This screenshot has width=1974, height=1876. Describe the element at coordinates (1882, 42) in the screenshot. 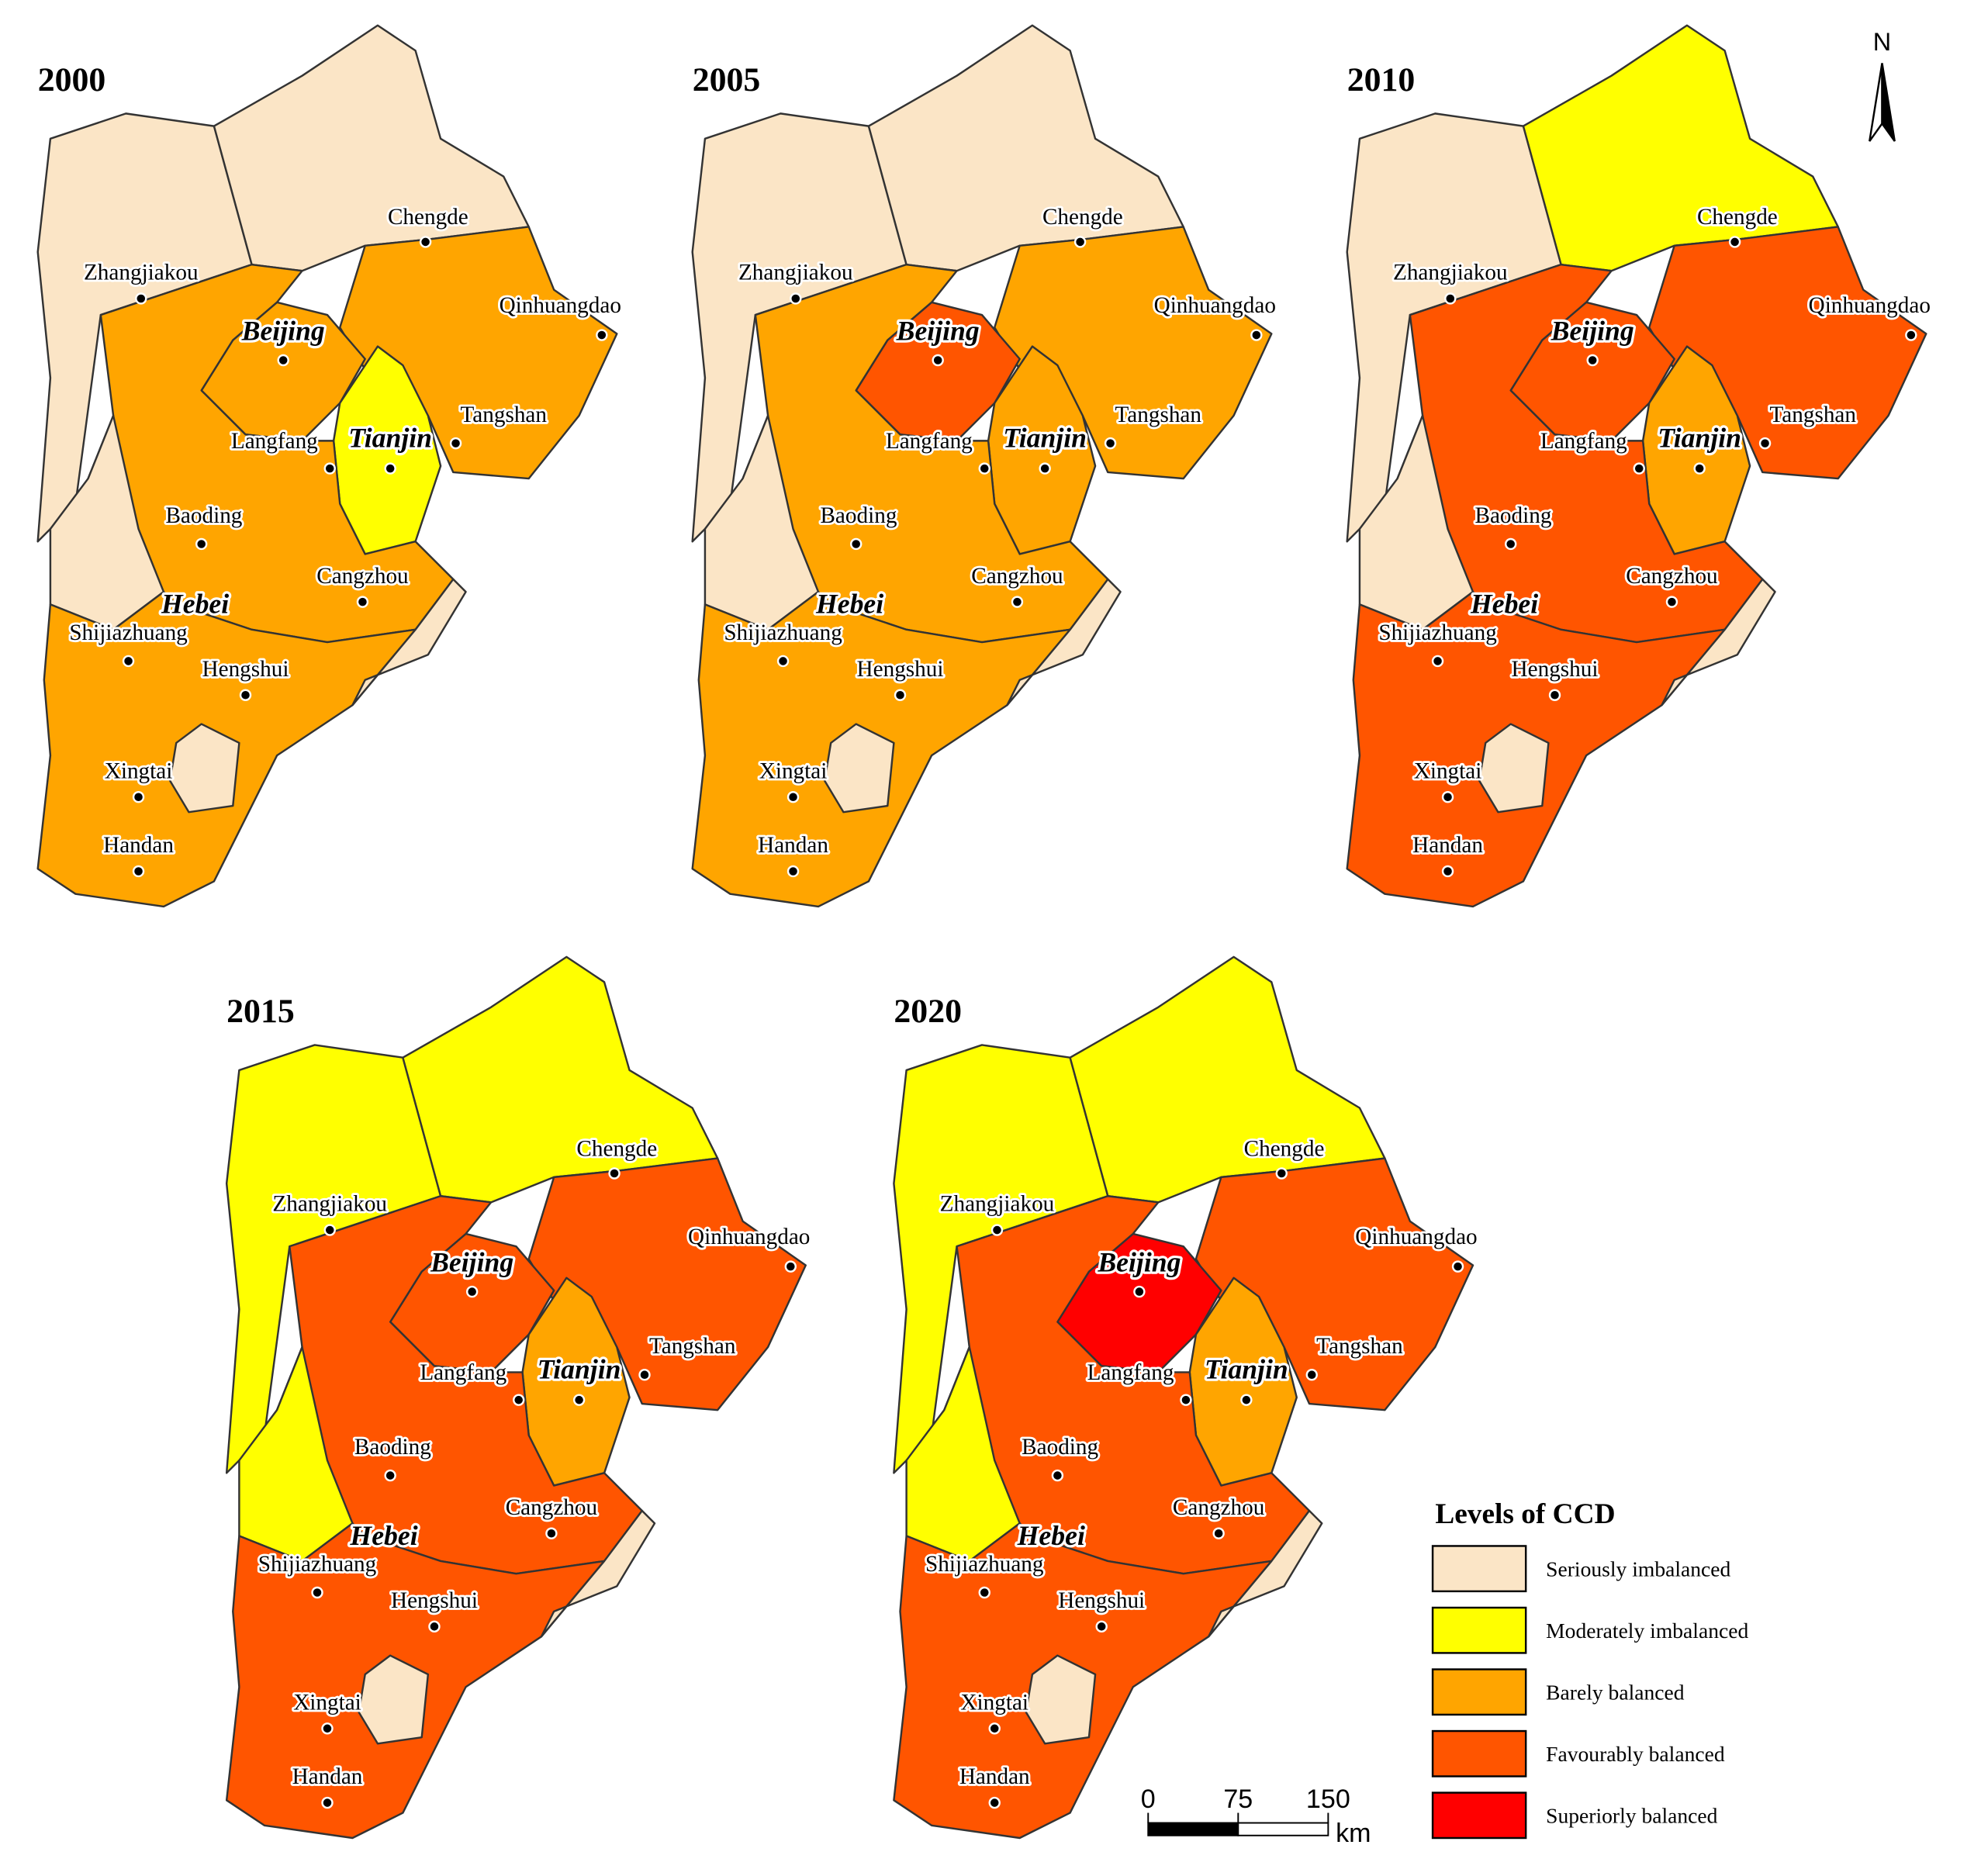

I see `north-label: N` at that location.